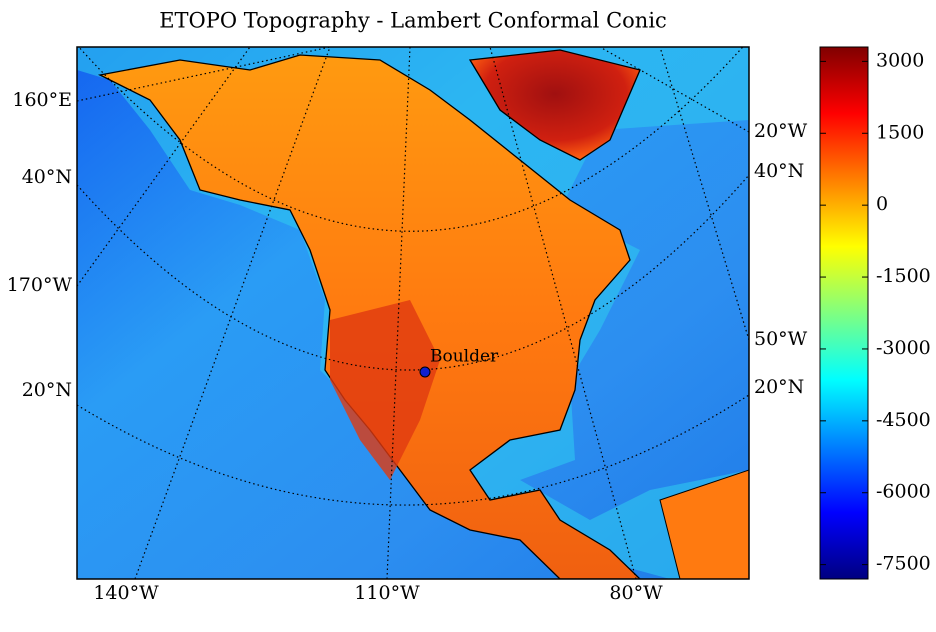 Image resolution: width=936 pixels, height=632 pixels. Describe the element at coordinates (554, 105) in the screenshot. I see `greenland` at that location.